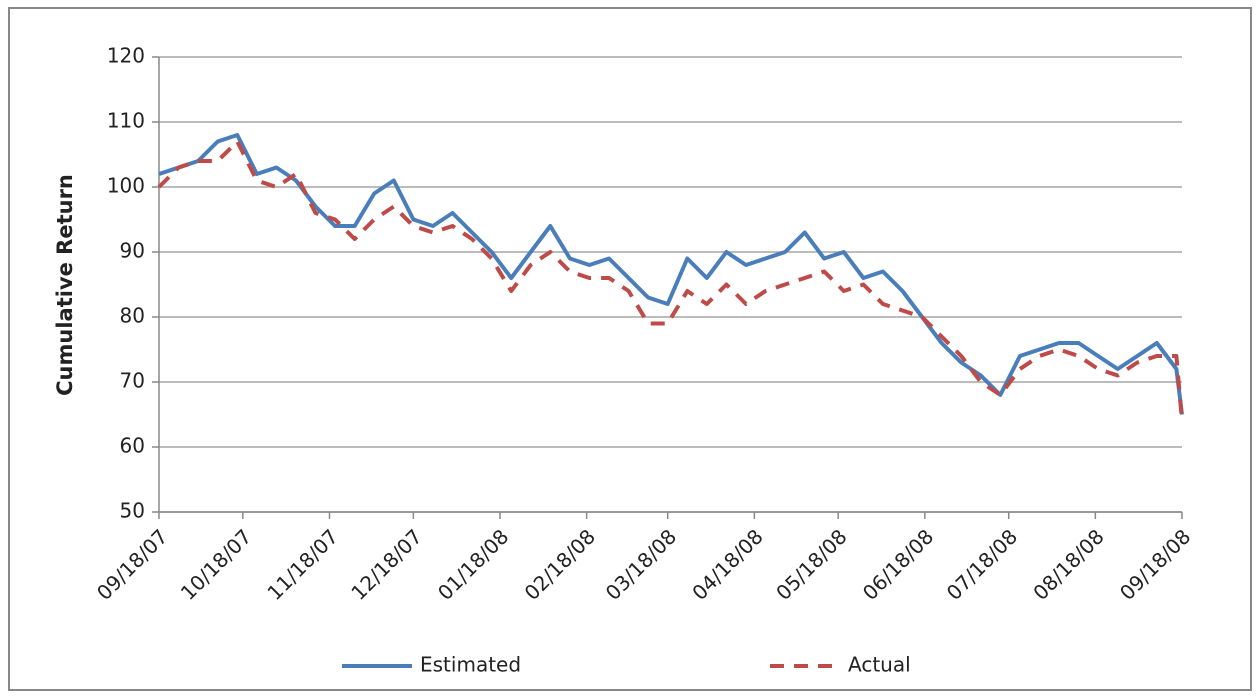 This screenshot has width=1259, height=696. Describe the element at coordinates (132, 381) in the screenshot. I see `y-tick-label: 70` at that location.